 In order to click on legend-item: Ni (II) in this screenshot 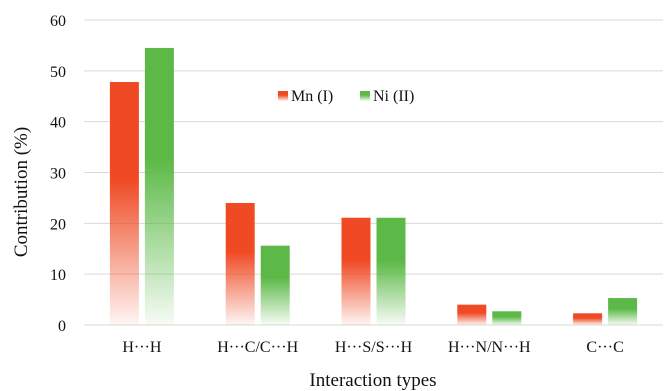, I will do `click(387, 96)`.